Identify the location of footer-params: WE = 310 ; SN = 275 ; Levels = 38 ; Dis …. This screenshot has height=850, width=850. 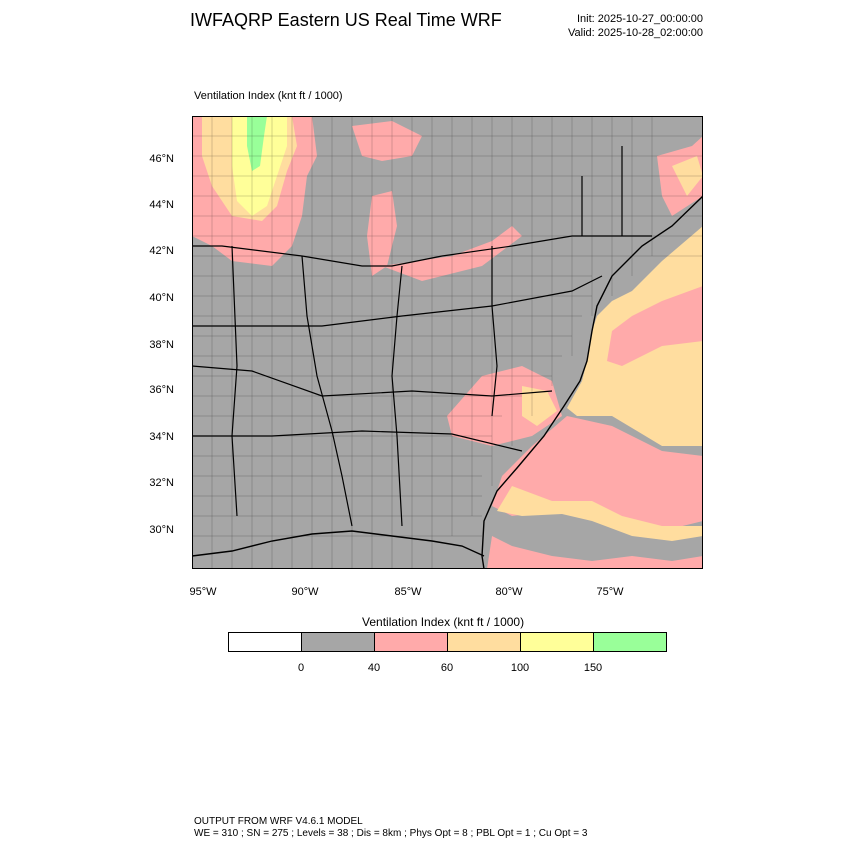
(391, 833).